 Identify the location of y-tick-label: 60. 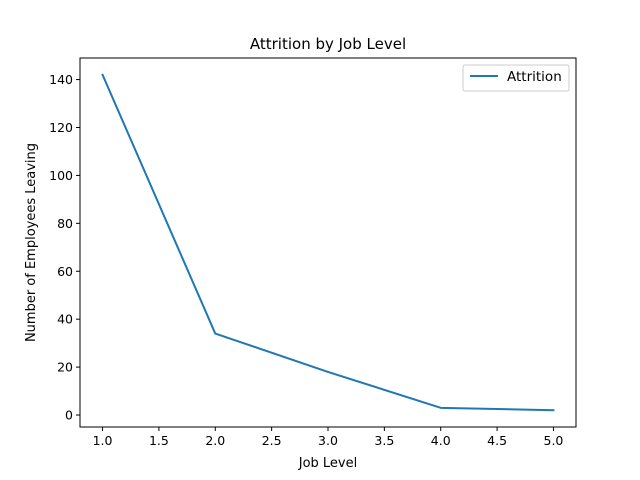
(65, 271).